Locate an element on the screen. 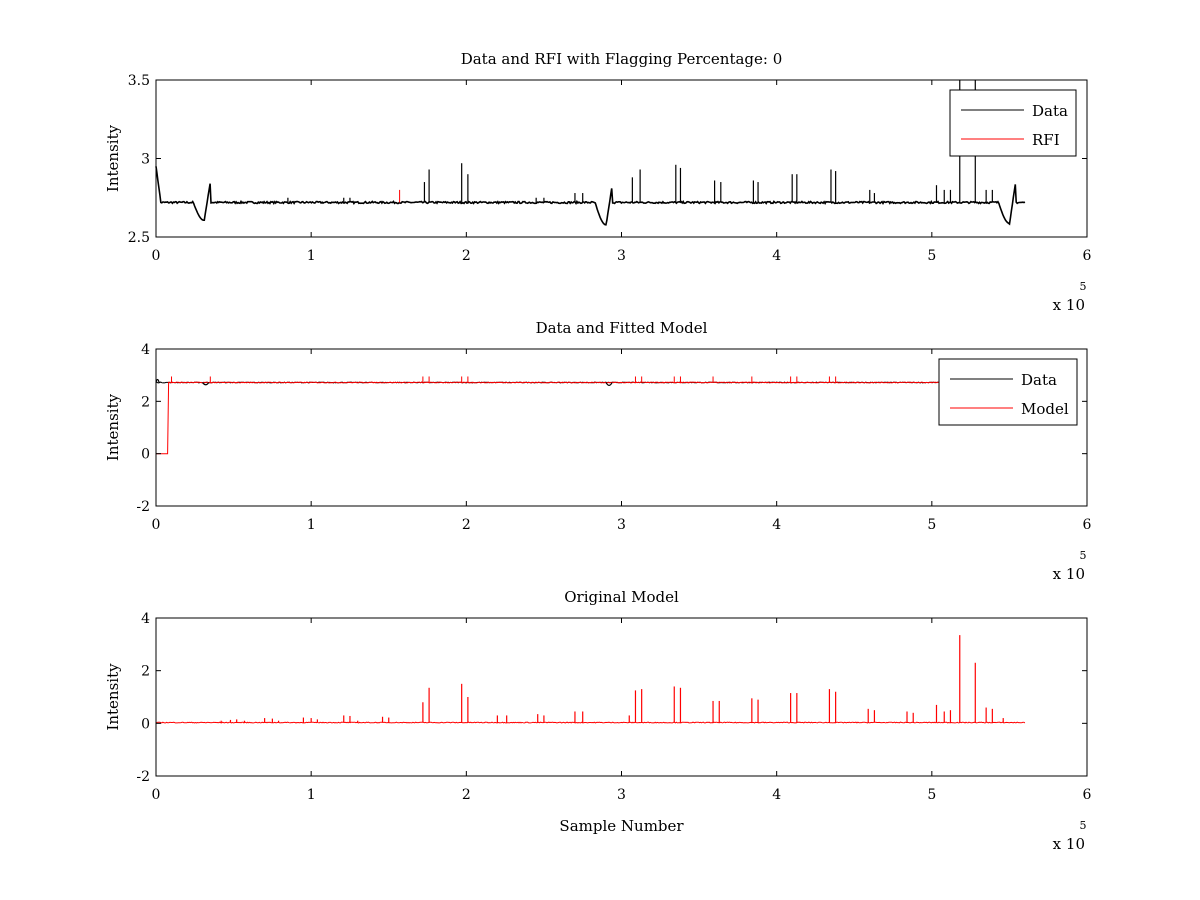 Image resolution: width=1200 pixels, height=900 pixels. legend: Data RFI is located at coordinates (1013, 123).